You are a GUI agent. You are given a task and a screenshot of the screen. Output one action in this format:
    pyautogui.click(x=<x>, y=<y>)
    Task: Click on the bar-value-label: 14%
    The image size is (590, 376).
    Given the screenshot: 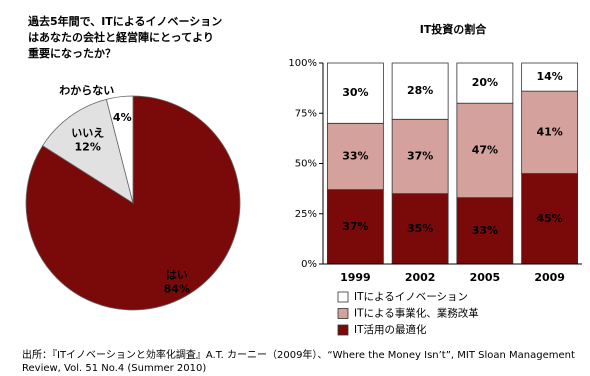 What is the action you would take?
    pyautogui.click(x=549, y=76)
    